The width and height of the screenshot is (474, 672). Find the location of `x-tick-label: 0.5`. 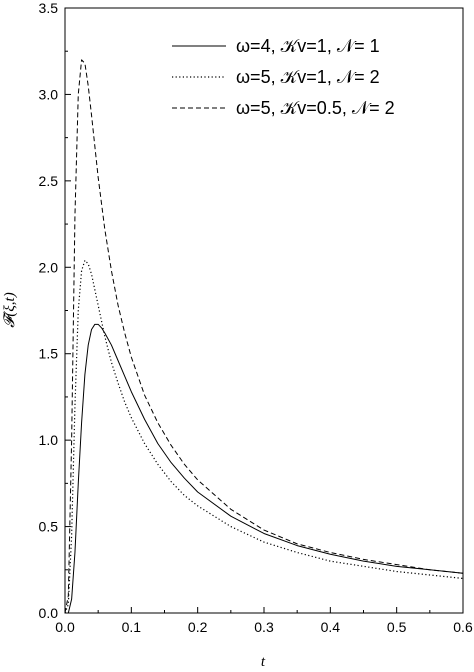

x-tick-label: 0.5 is located at coordinates (397, 627).